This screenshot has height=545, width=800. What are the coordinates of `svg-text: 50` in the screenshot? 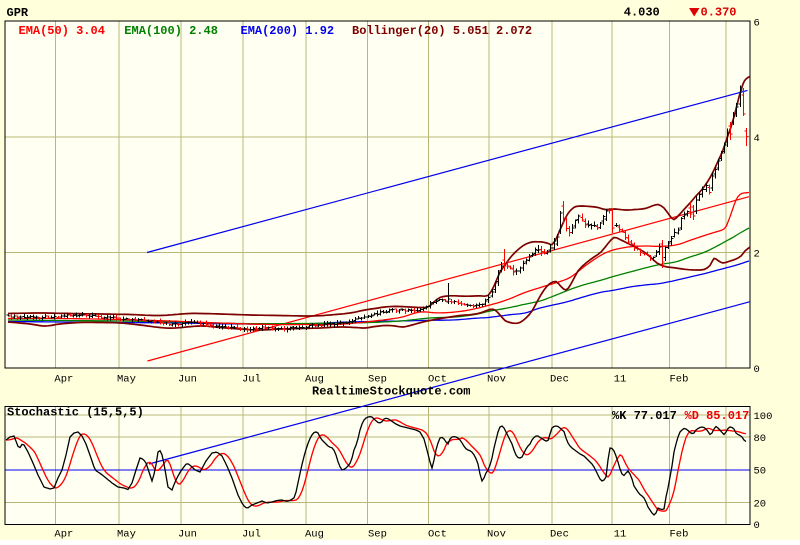 It's located at (760, 472).